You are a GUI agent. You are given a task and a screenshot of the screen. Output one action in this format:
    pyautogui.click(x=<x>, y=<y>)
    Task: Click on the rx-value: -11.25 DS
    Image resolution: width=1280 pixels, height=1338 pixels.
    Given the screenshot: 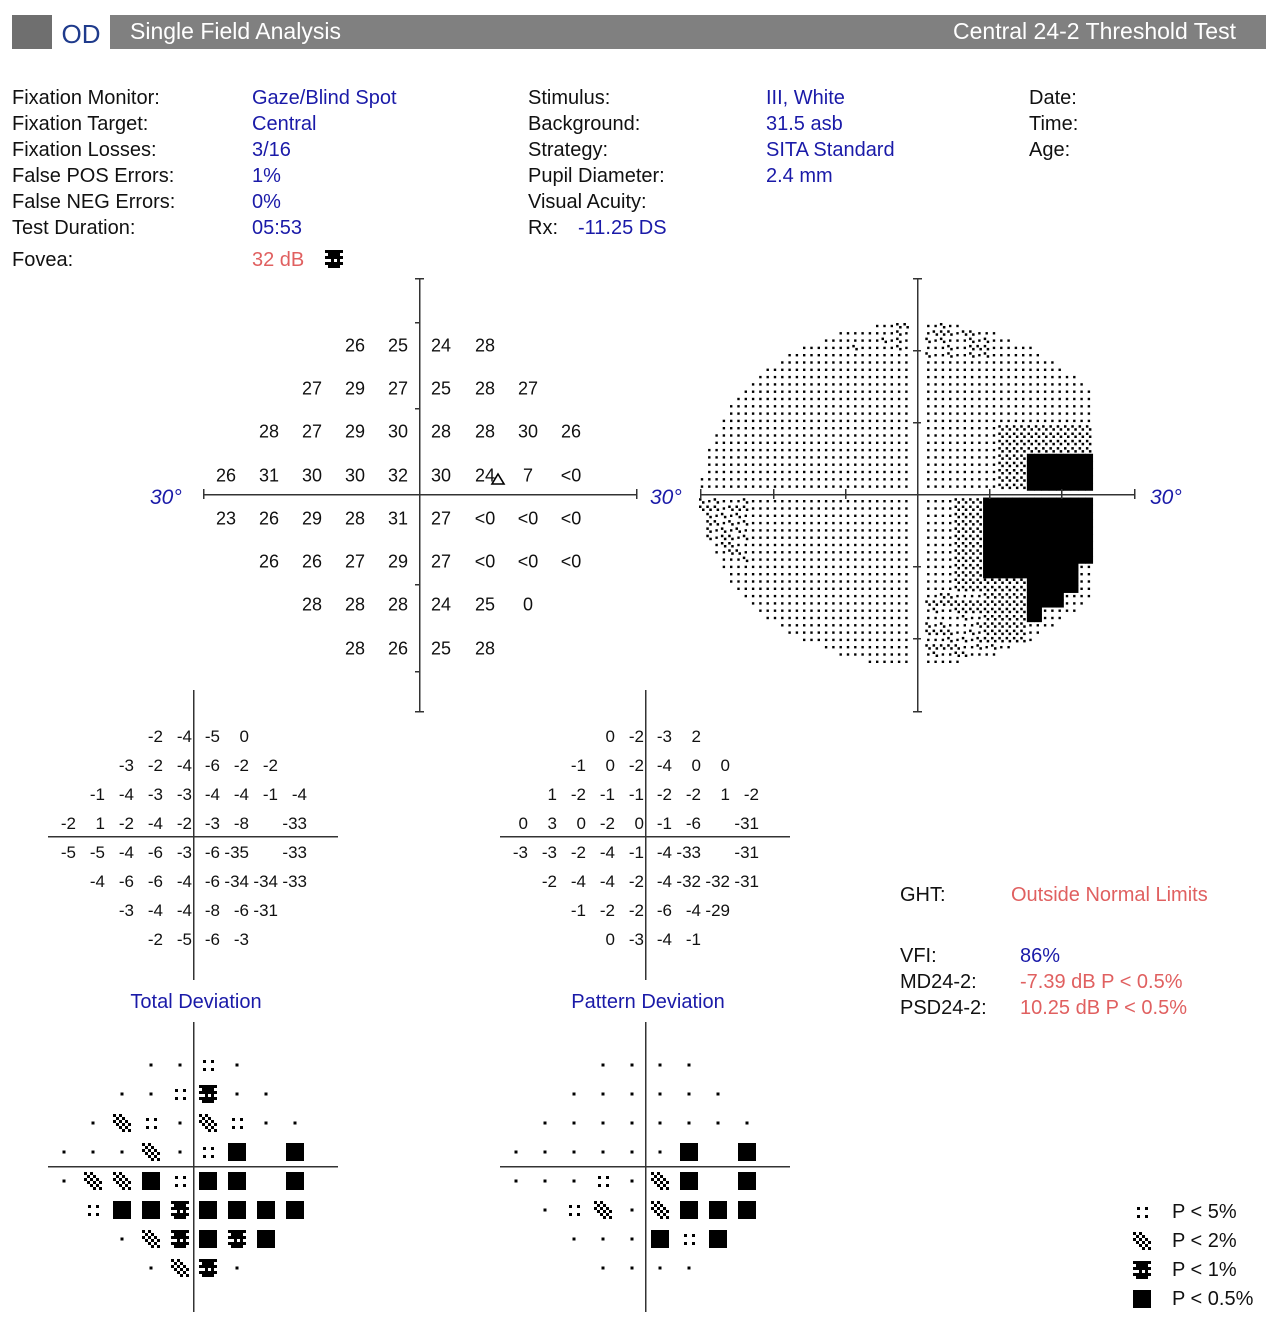 What is the action you would take?
    pyautogui.click(x=622, y=228)
    